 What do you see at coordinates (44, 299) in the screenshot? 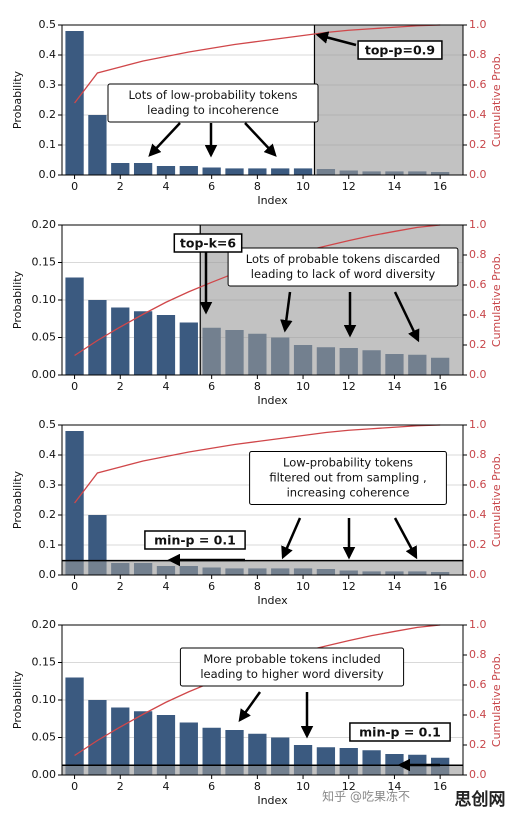
I see `y-tick-label: 0.10` at bounding box center [44, 299].